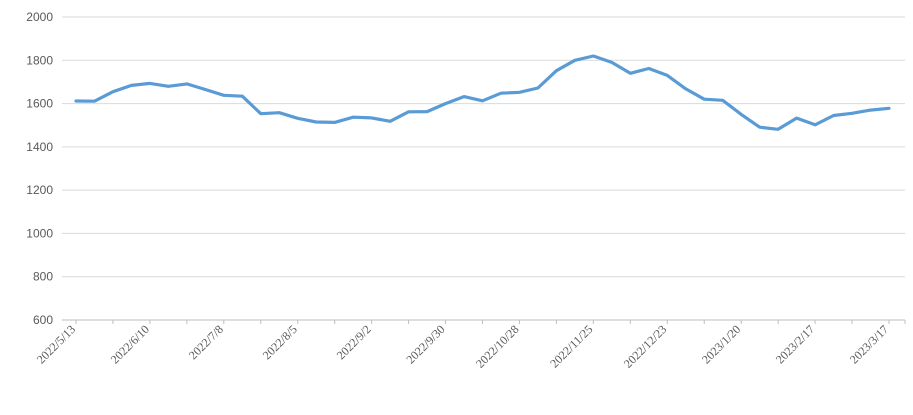 The image size is (913, 415). What do you see at coordinates (206, 342) in the screenshot?
I see `x-axis-tick-label: 2022/7/8` at bounding box center [206, 342].